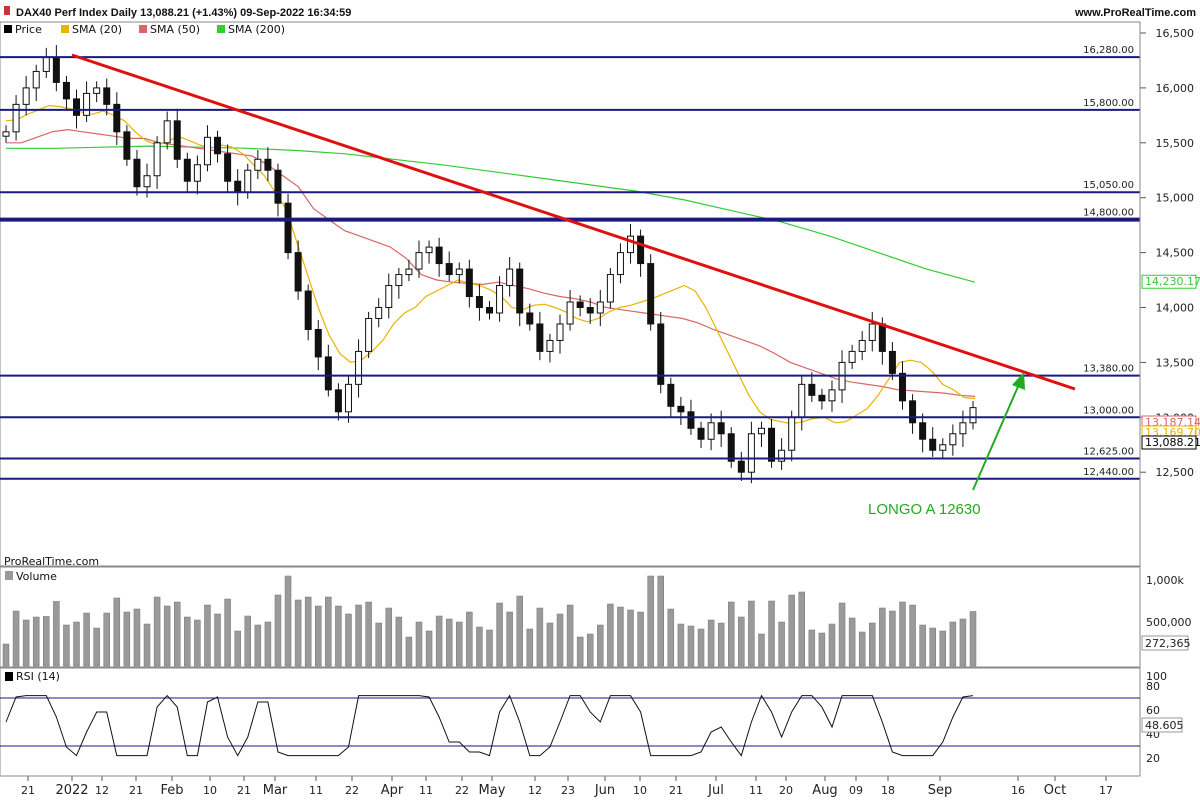  I want to click on legend-label: SMA (200), so click(256, 29).